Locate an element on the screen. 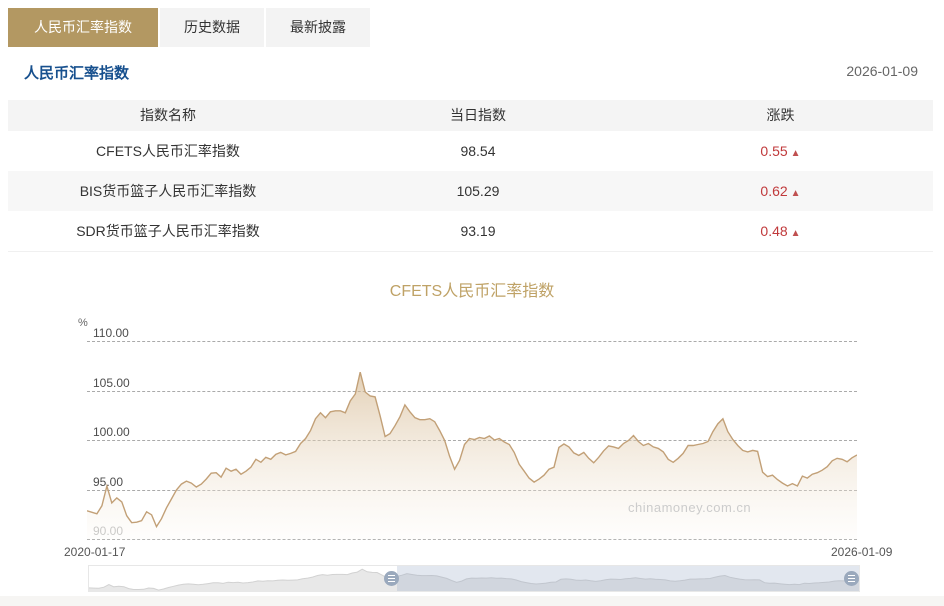 The image size is (944, 606). col-header-change: 涨跌 is located at coordinates (780, 115).